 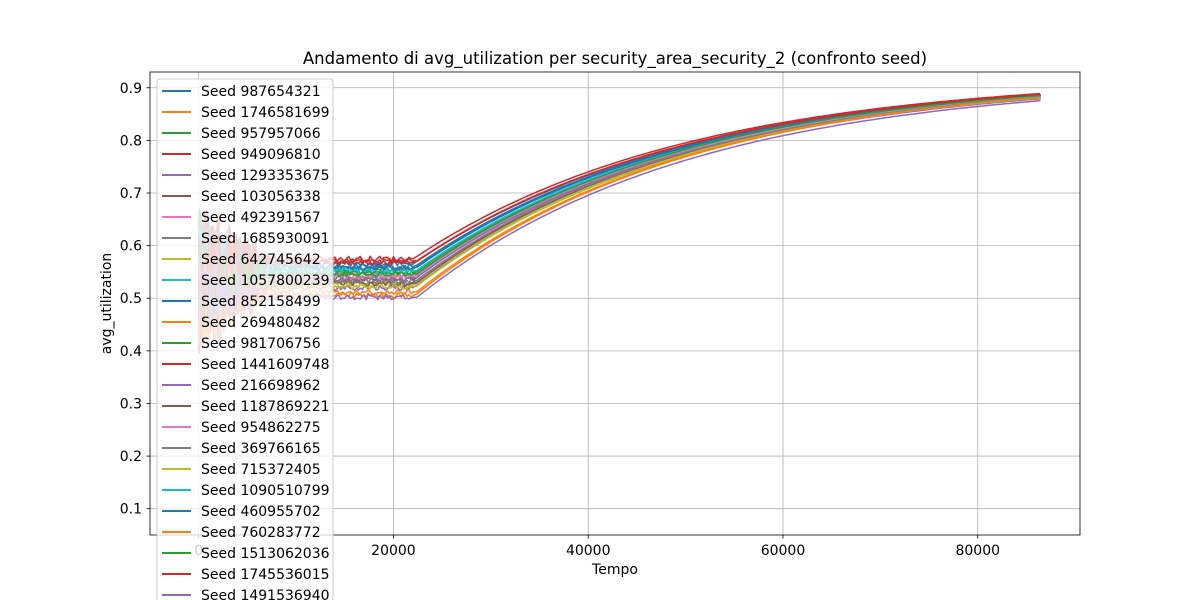 What do you see at coordinates (131, 194) in the screenshot?
I see `y-tick-label: 0.7` at bounding box center [131, 194].